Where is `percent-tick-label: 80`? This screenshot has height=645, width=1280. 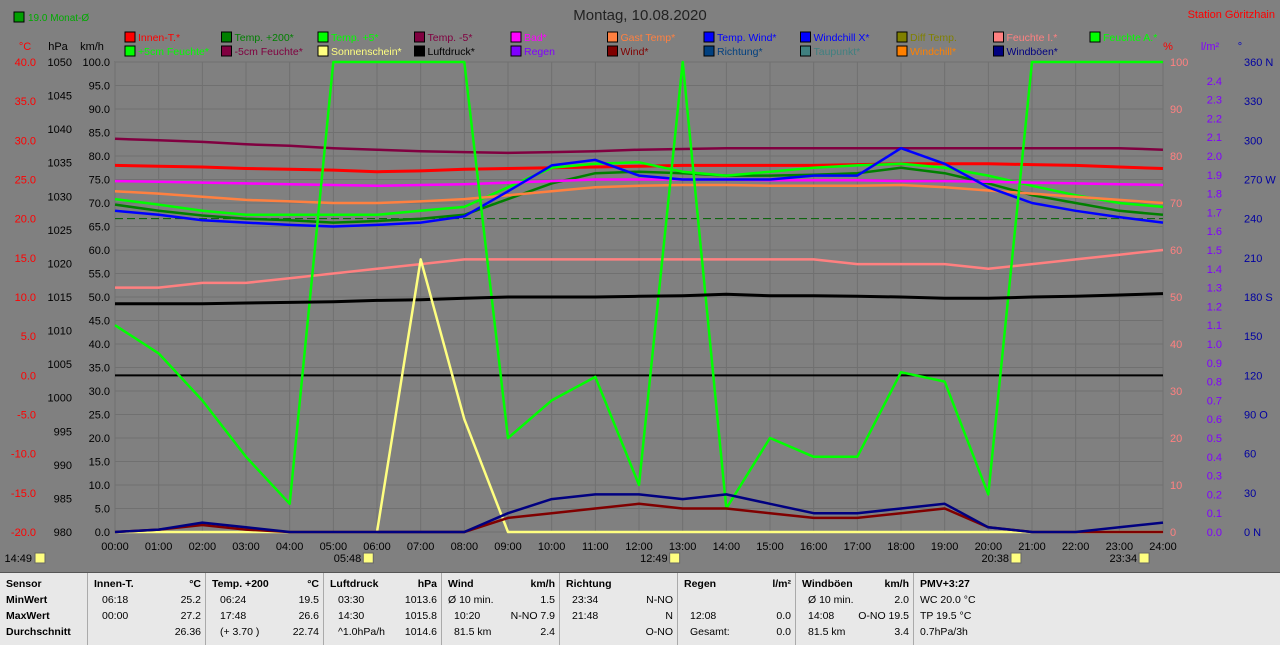 percent-tick-label: 80 is located at coordinates (1176, 157).